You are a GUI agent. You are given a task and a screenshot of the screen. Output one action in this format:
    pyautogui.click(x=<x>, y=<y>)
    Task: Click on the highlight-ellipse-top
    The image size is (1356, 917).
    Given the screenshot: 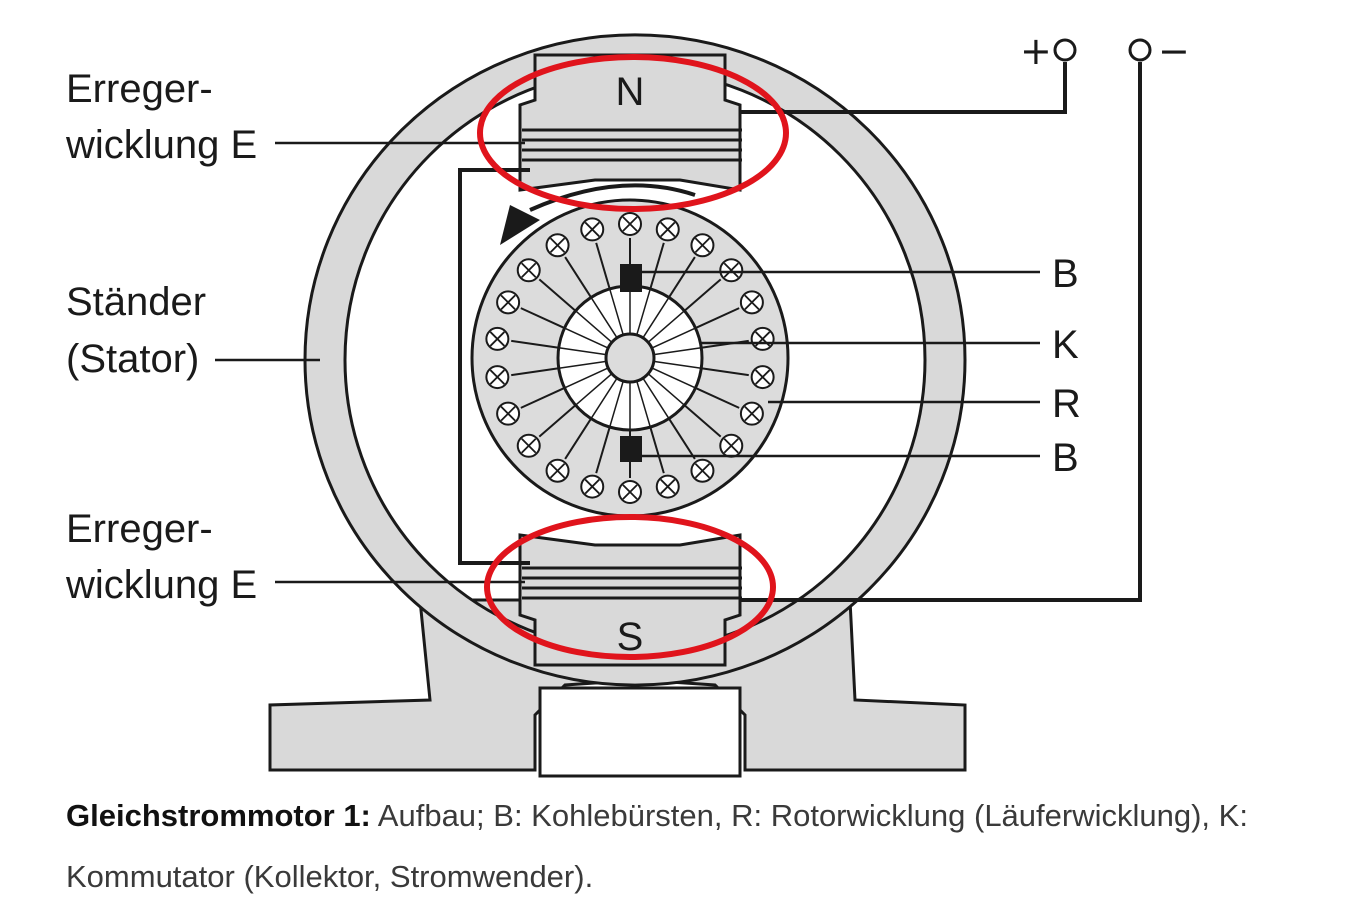 What is the action you would take?
    pyautogui.click(x=633, y=133)
    